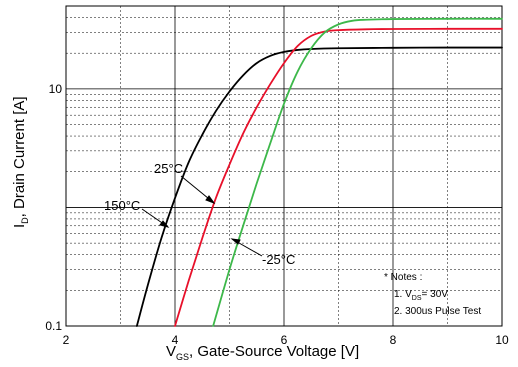 This screenshot has height=367, width=518. Describe the element at coordinates (202, 216) in the screenshot. I see `annotation-pointers` at that location.